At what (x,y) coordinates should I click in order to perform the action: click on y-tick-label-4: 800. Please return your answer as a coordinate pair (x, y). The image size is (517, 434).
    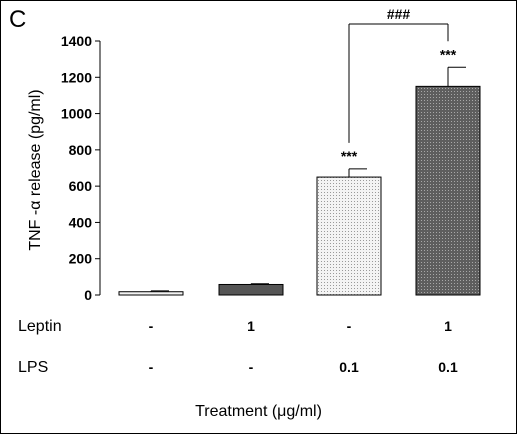
    Looking at the image, I should click on (81, 150).